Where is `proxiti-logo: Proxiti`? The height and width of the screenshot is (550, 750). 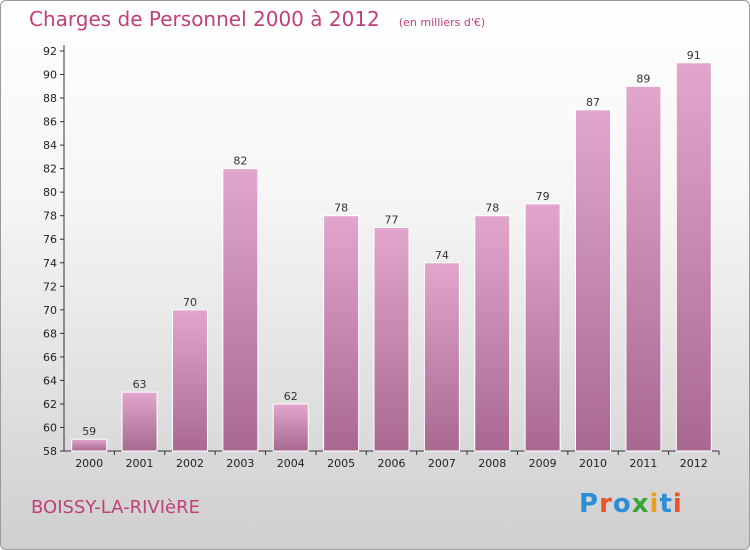 proxiti-logo: Proxiti is located at coordinates (631, 504).